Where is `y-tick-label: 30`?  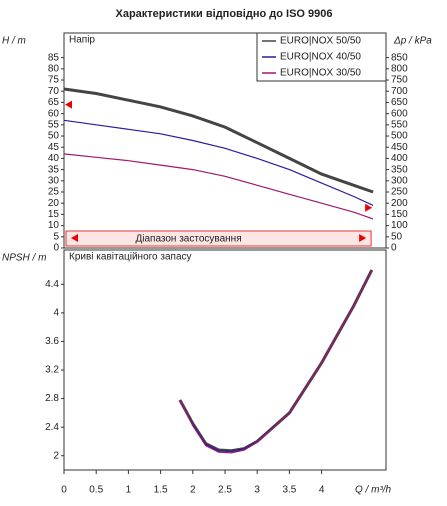
y-tick-label: 30 is located at coordinates (54, 180).